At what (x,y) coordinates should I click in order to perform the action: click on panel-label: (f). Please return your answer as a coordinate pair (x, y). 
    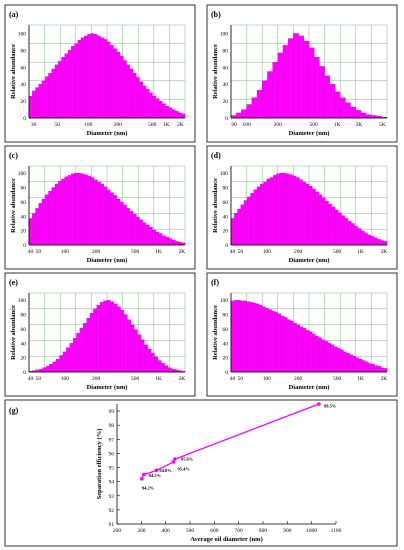
    Looking at the image, I should click on (215, 282).